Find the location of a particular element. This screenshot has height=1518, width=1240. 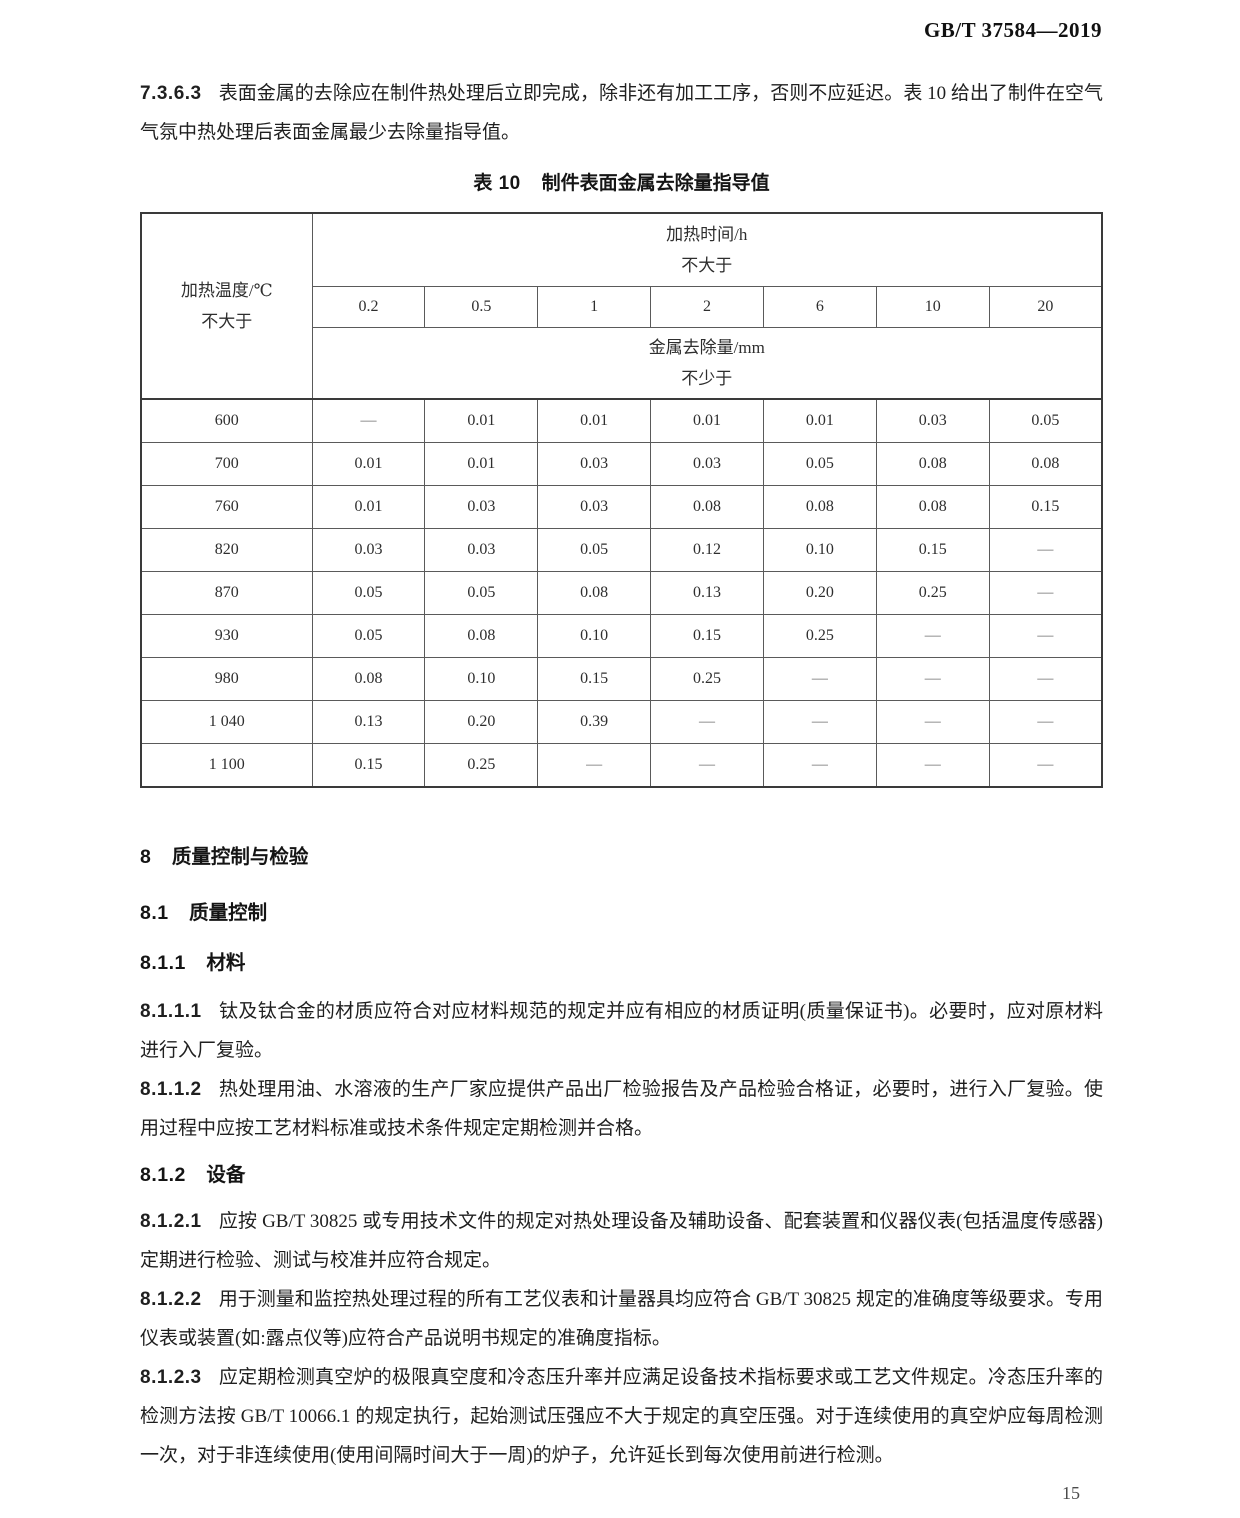

temp-cell: 760 is located at coordinates (226, 507).